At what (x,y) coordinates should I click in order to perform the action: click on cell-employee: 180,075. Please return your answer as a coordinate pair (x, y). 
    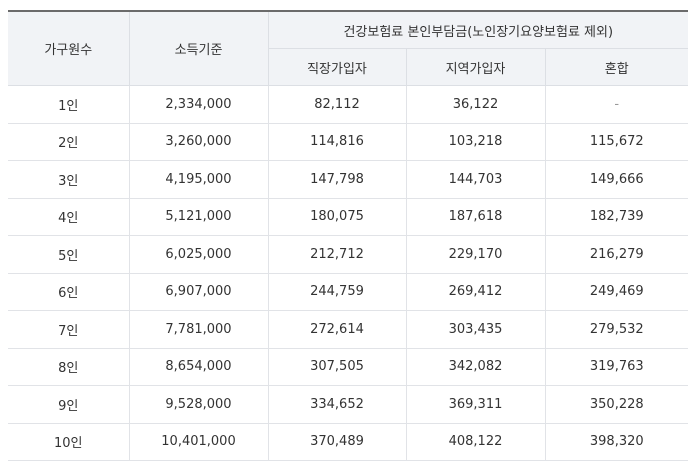
    Looking at the image, I should click on (337, 216).